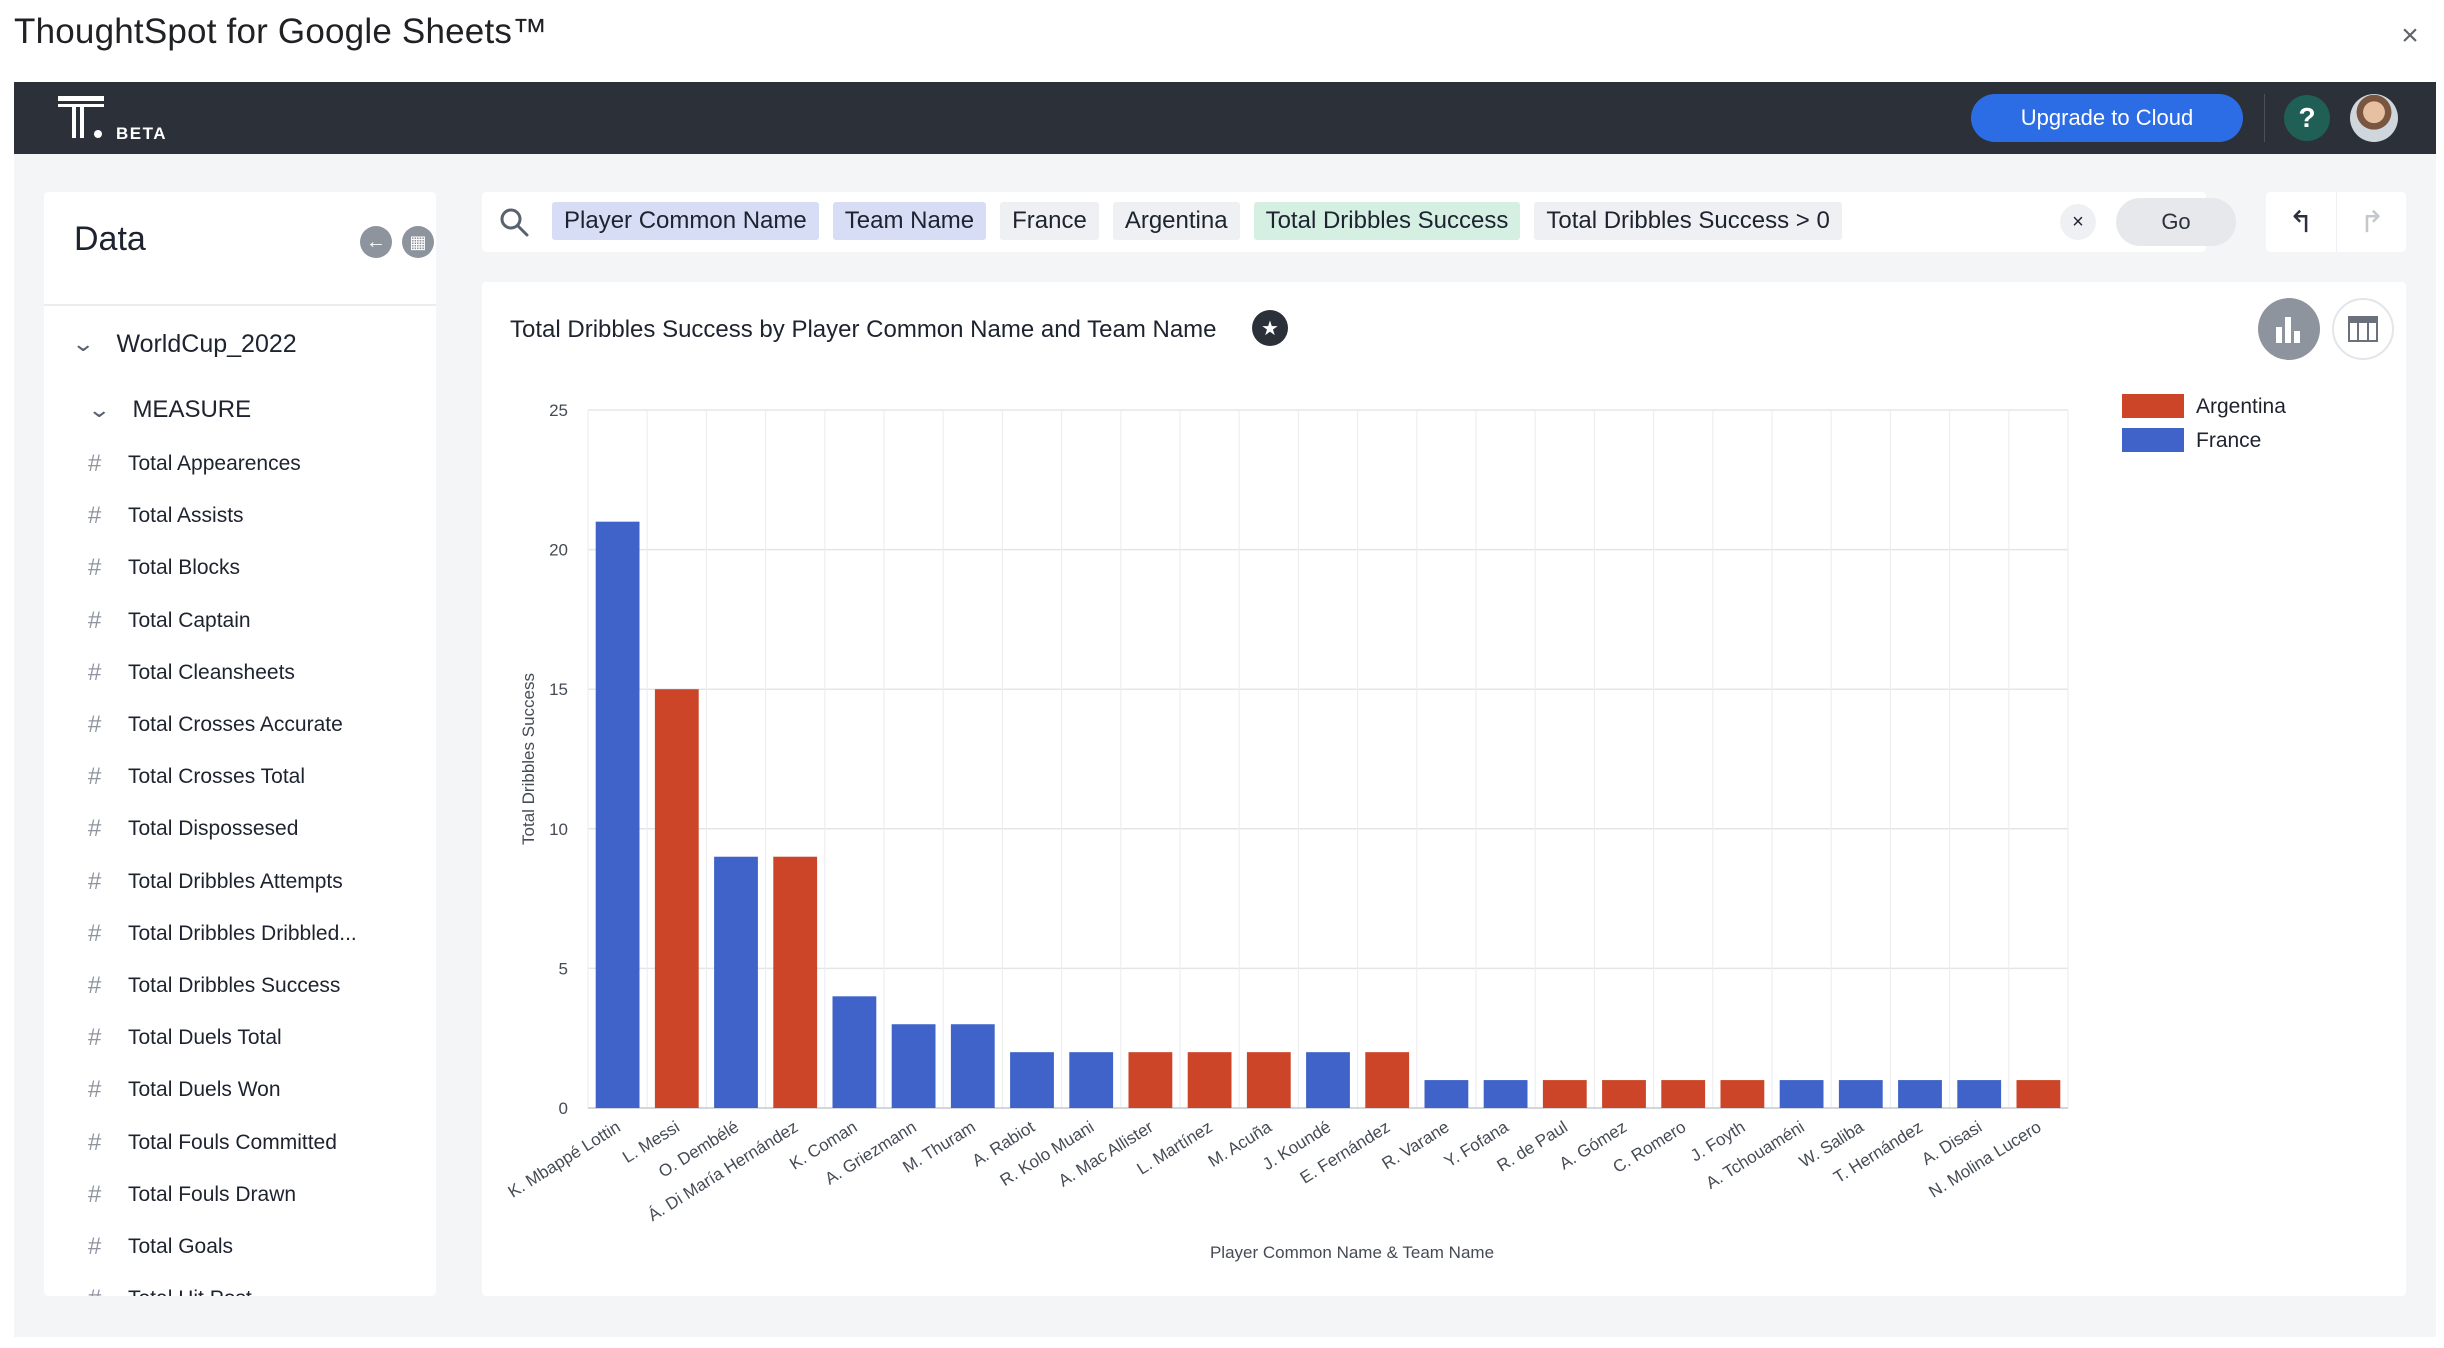  What do you see at coordinates (205, 1038) in the screenshot?
I see `column-item-label: Total Duels Total` at bounding box center [205, 1038].